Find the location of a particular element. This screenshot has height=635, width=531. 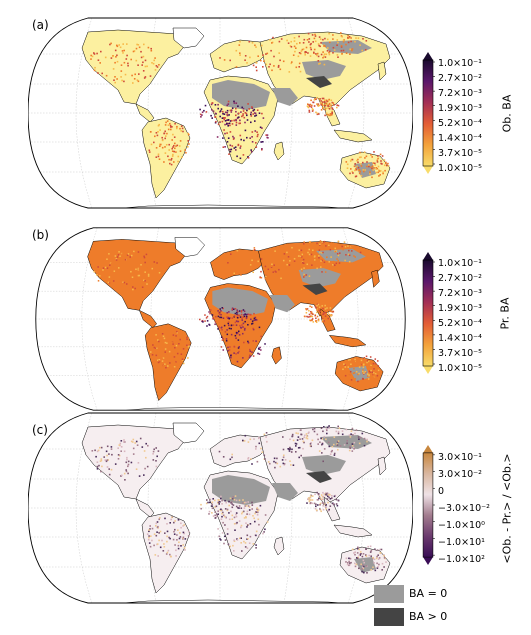

colorbar-tick-label: −1.0×10² is located at coordinates (461, 559).